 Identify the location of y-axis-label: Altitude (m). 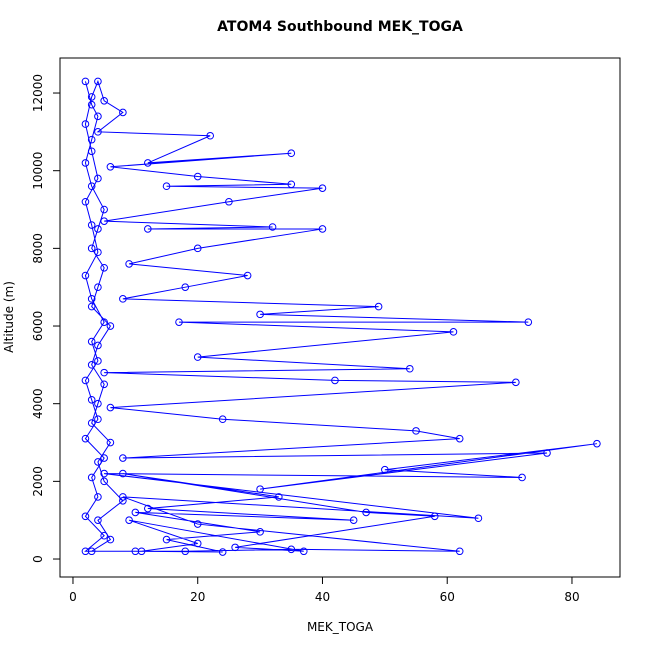
(9, 317).